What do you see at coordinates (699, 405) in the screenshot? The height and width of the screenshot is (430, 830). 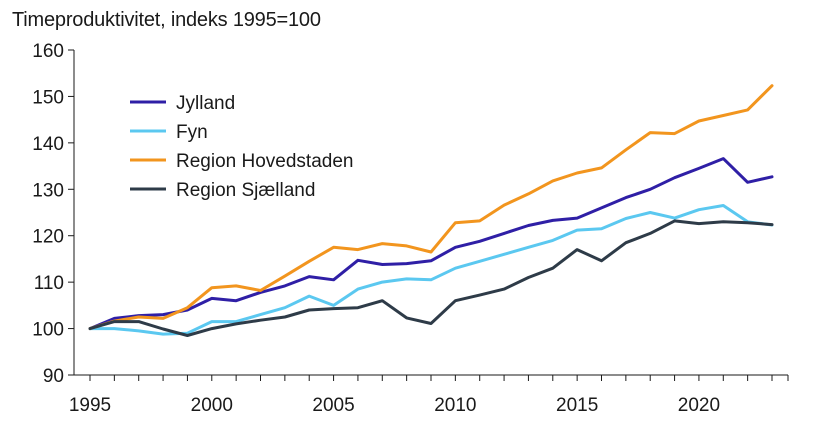 I see `x-tick-label: 2020` at bounding box center [699, 405].